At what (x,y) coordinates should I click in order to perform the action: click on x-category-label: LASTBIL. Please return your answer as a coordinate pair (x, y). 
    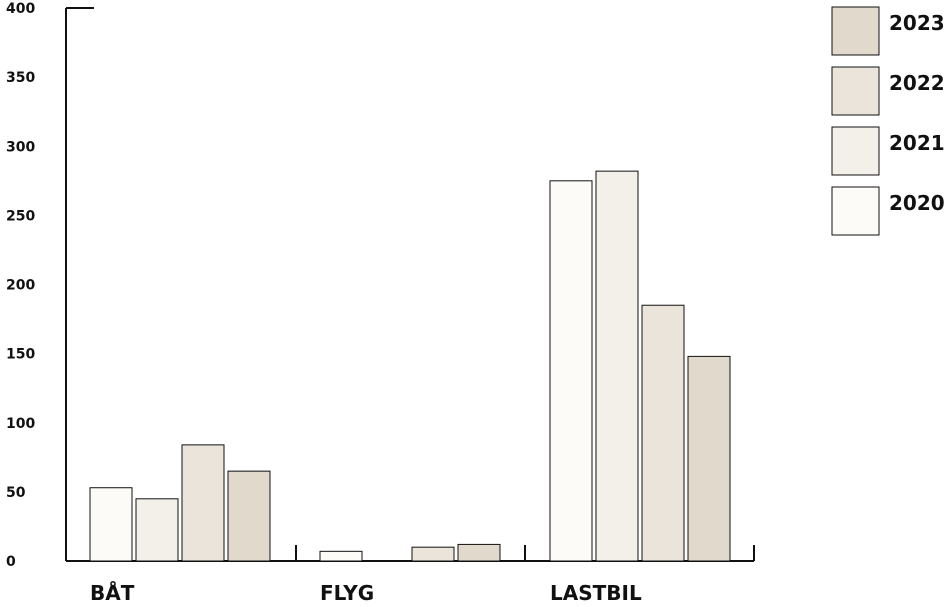
    Looking at the image, I should click on (596, 593).